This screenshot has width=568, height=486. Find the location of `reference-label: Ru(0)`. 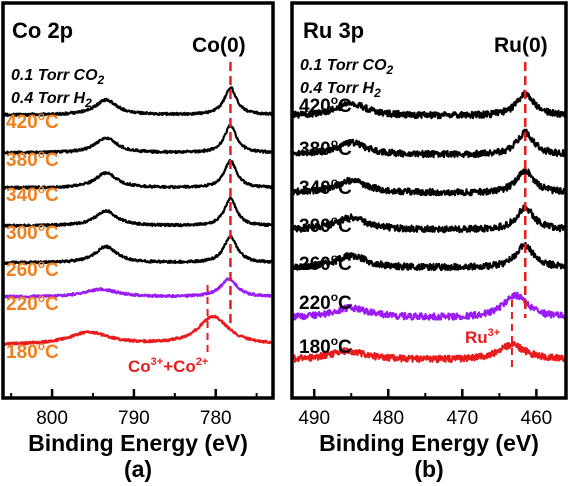

reference-label: Ru(0) is located at coordinates (521, 45).